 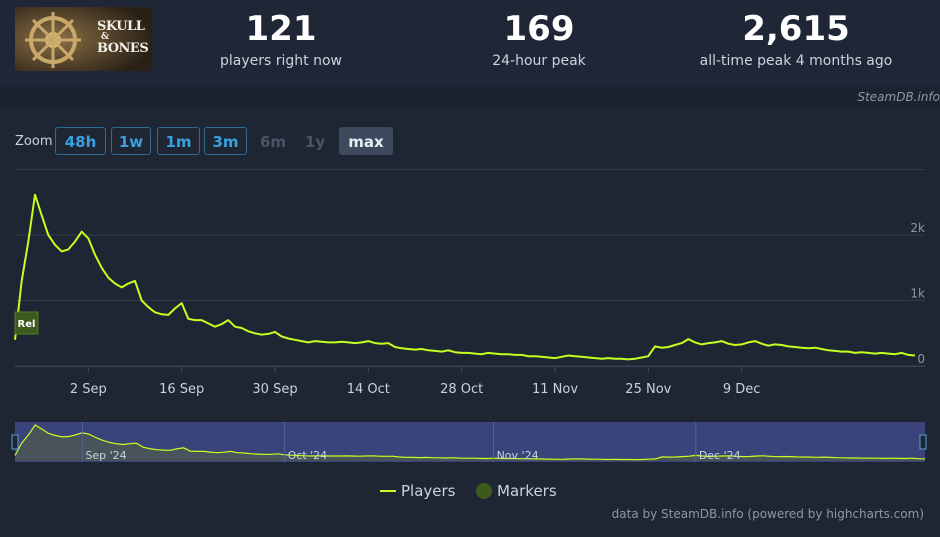 What do you see at coordinates (898, 97) in the screenshot?
I see `steamdb-credit: SteamDB.info` at bounding box center [898, 97].